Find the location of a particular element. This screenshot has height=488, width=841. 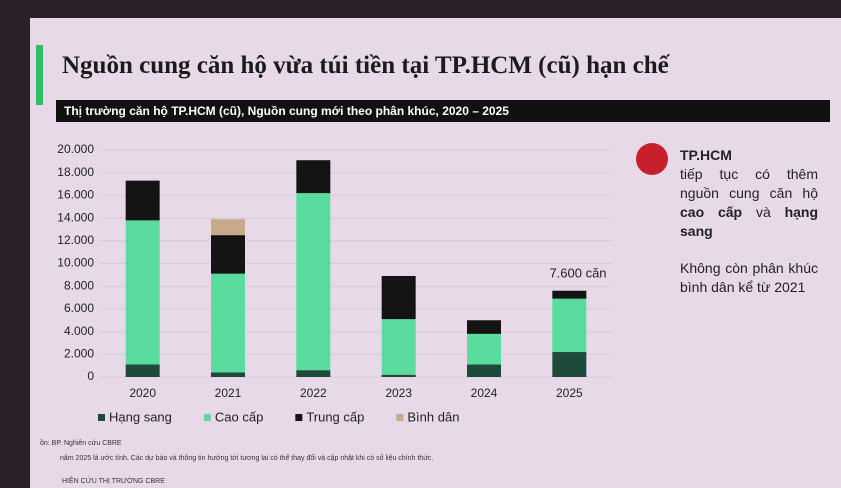

sidebar-text: và is located at coordinates (763, 212).